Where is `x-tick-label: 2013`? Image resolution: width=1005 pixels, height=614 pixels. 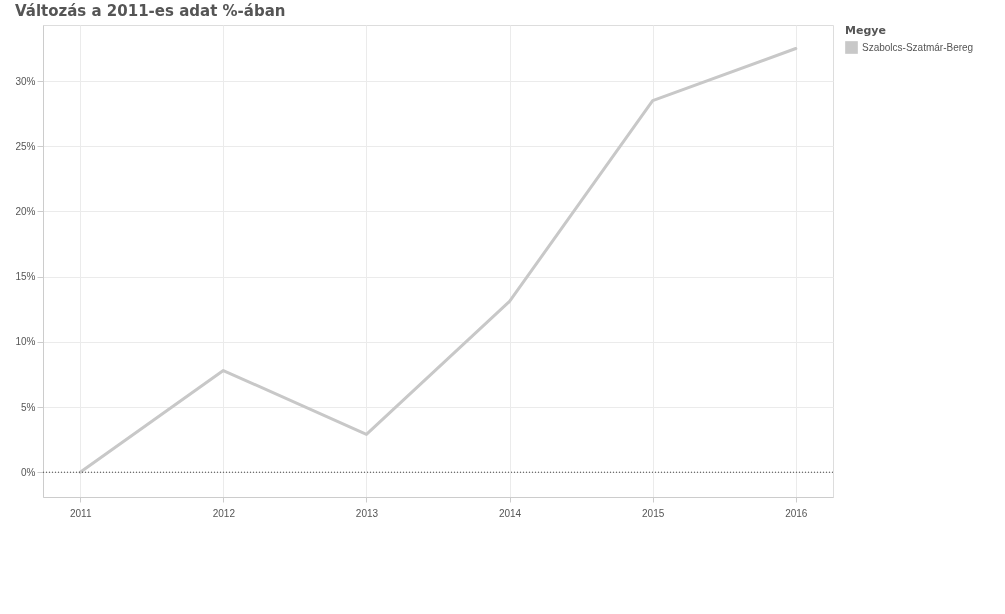 x-tick-label: 2013 is located at coordinates (367, 513).